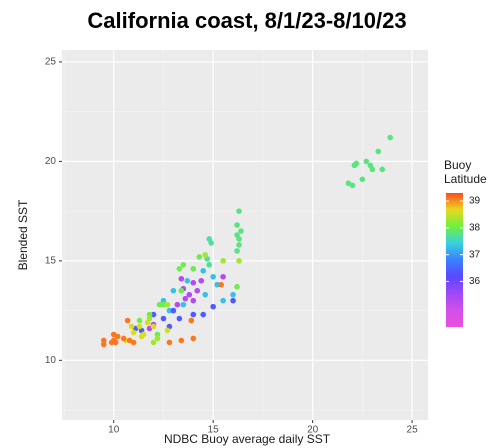  I want to click on colorbar, so click(454, 260).